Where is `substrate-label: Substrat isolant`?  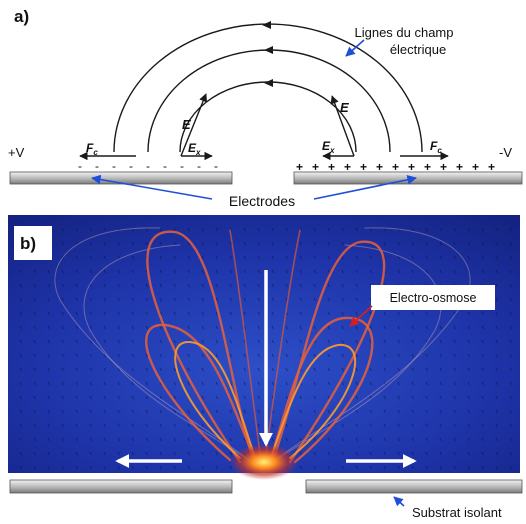 substrate-label: Substrat isolant is located at coordinates (457, 512).